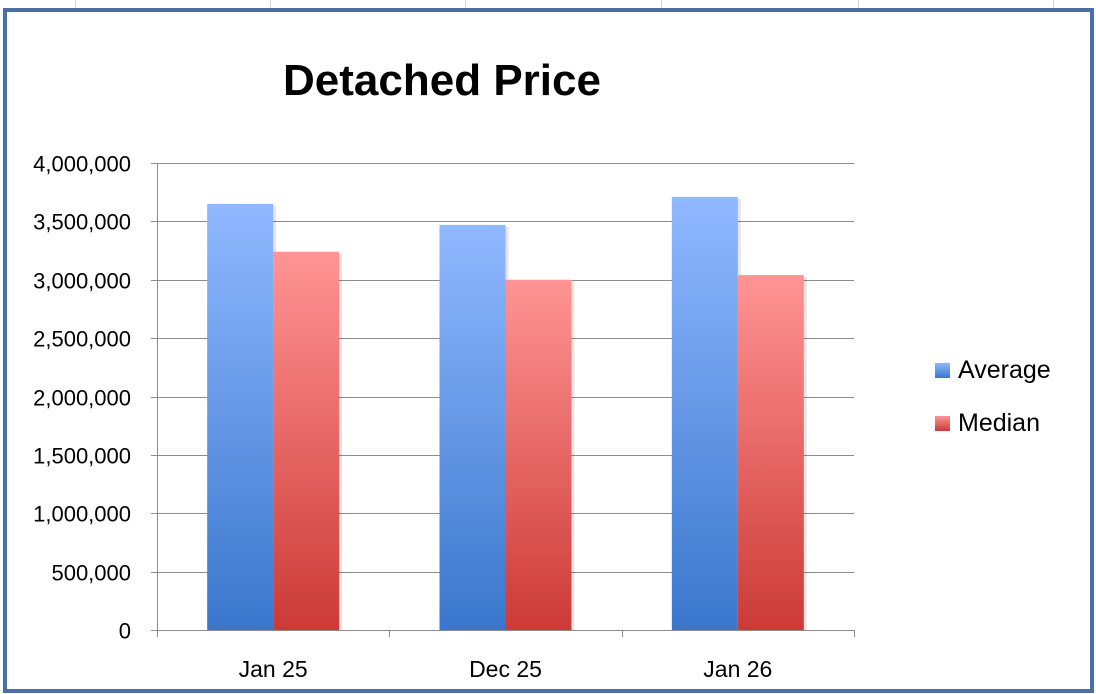  Describe the element at coordinates (273, 669) in the screenshot. I see `x-tick-label: Jan 25` at that location.